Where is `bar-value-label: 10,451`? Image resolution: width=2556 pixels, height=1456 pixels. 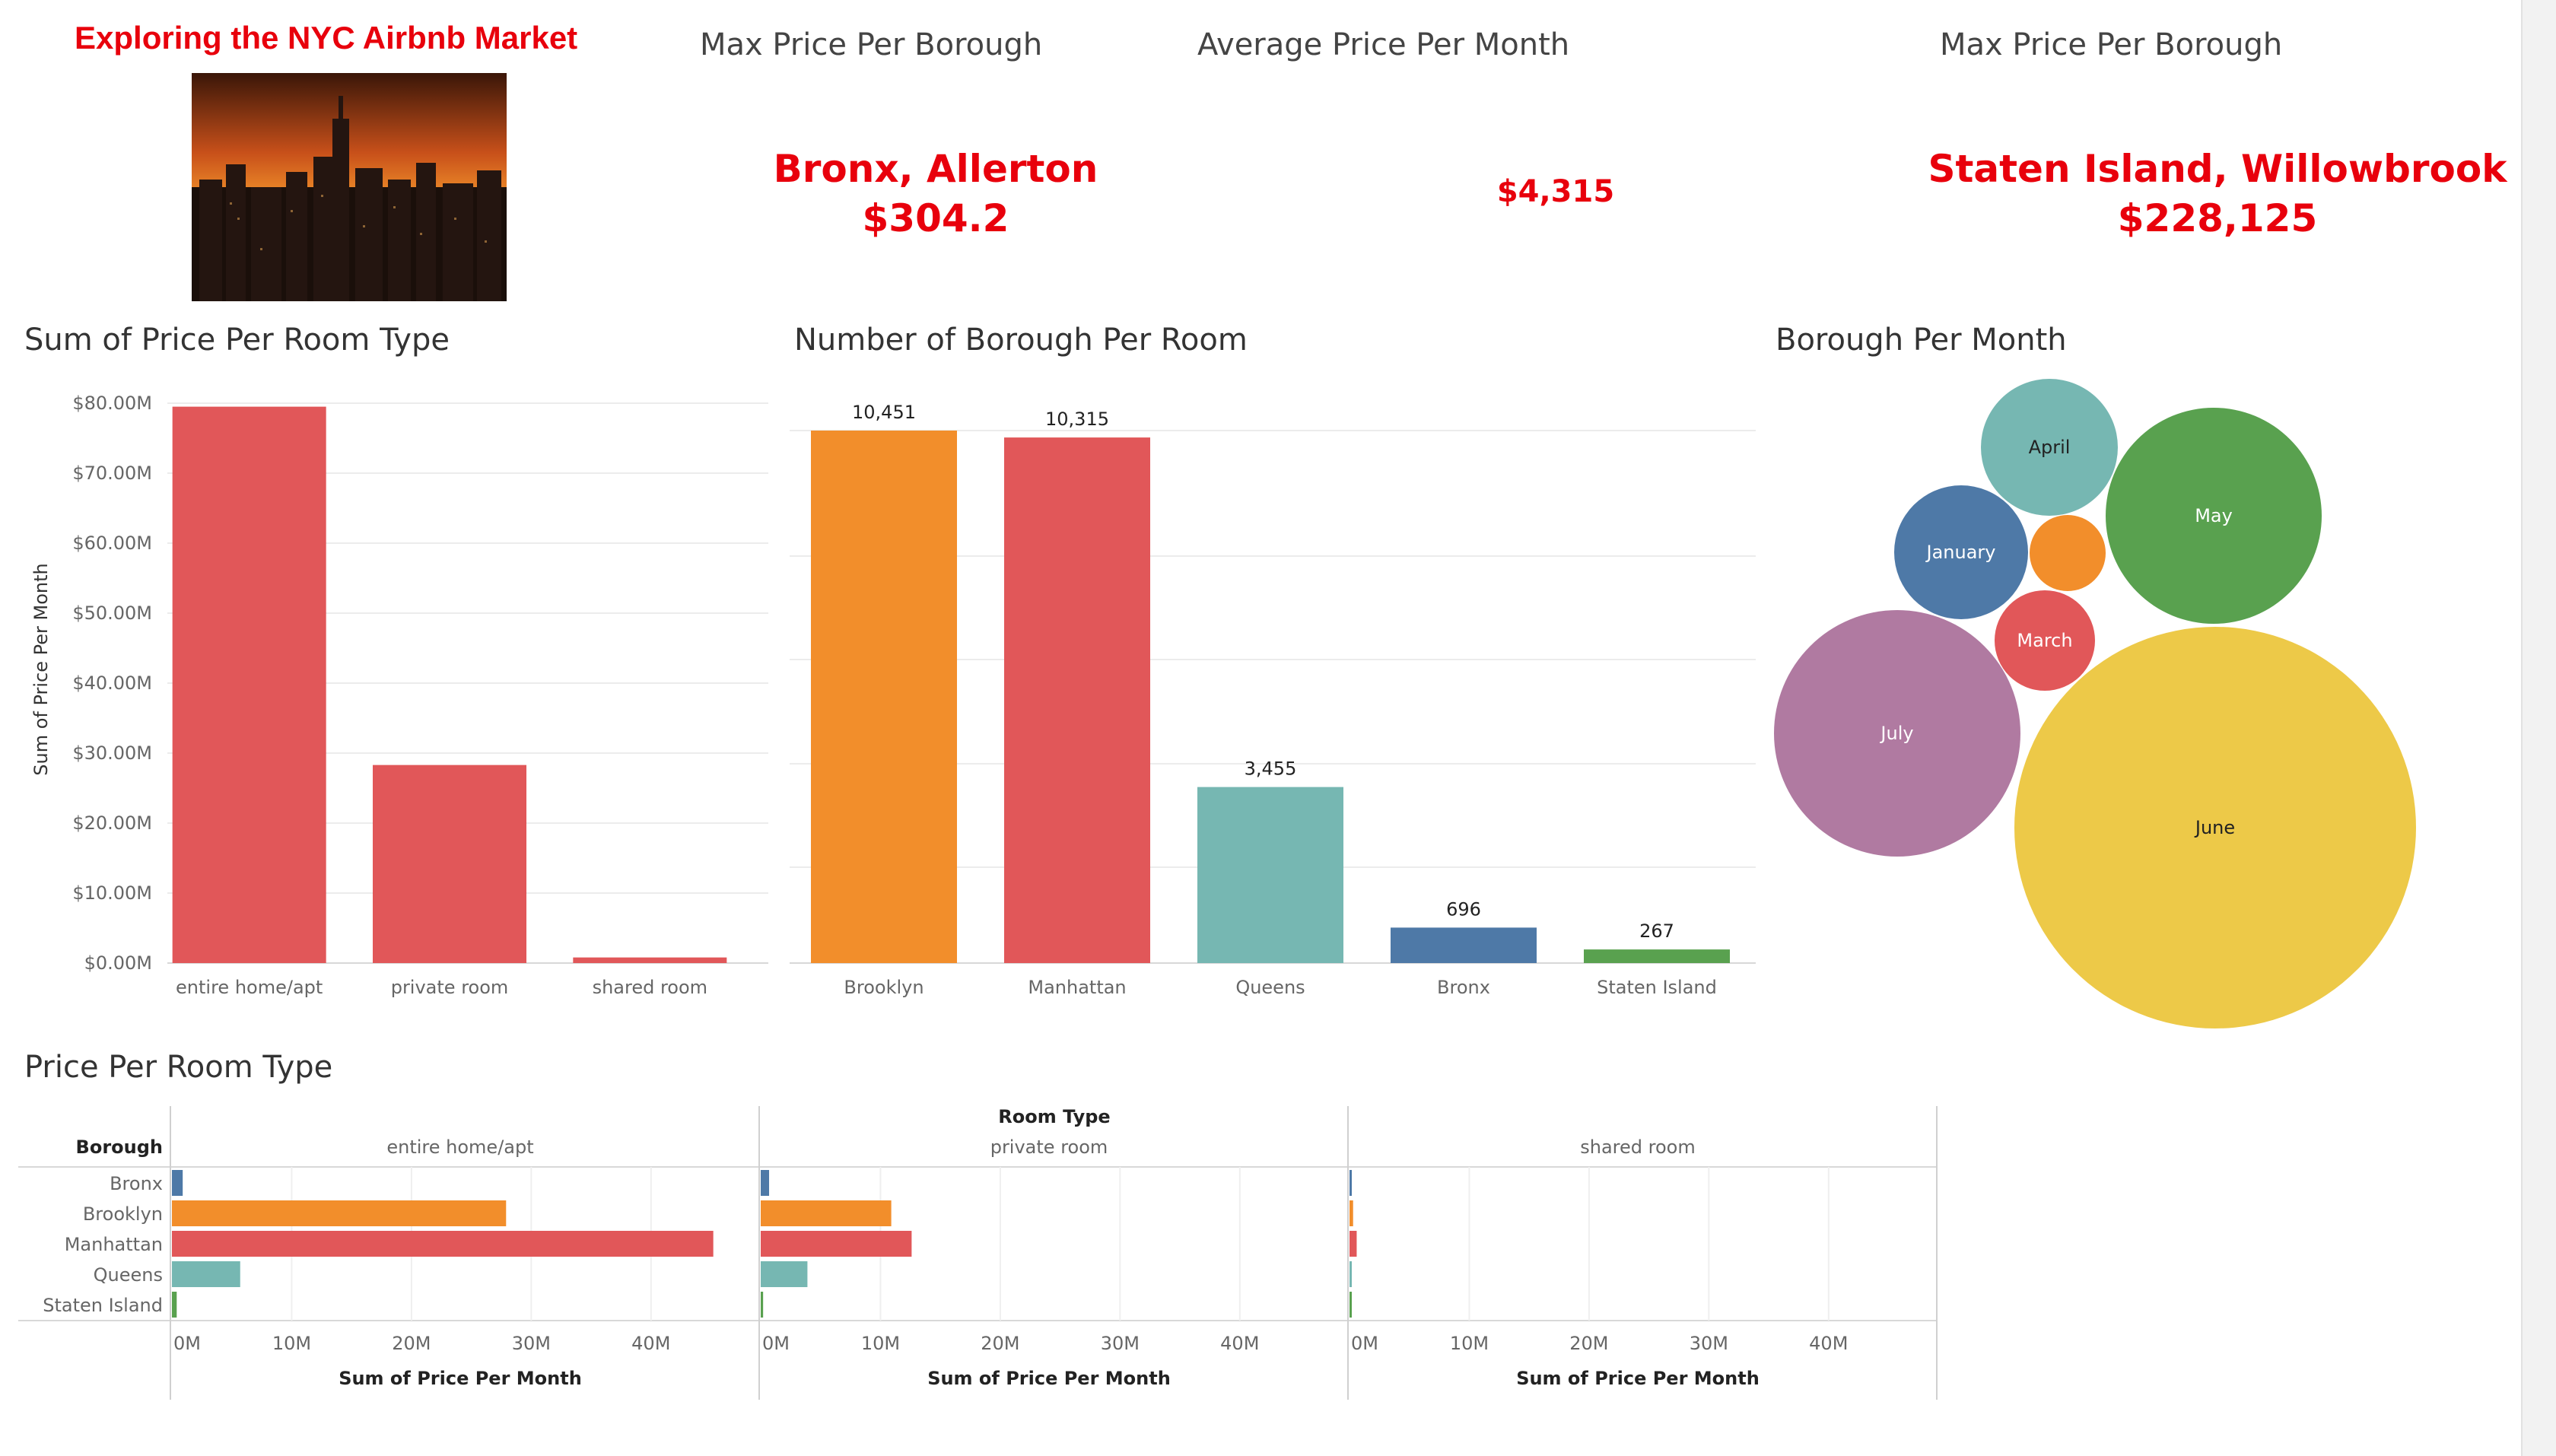 bar-value-label: 10,451 is located at coordinates (884, 412).